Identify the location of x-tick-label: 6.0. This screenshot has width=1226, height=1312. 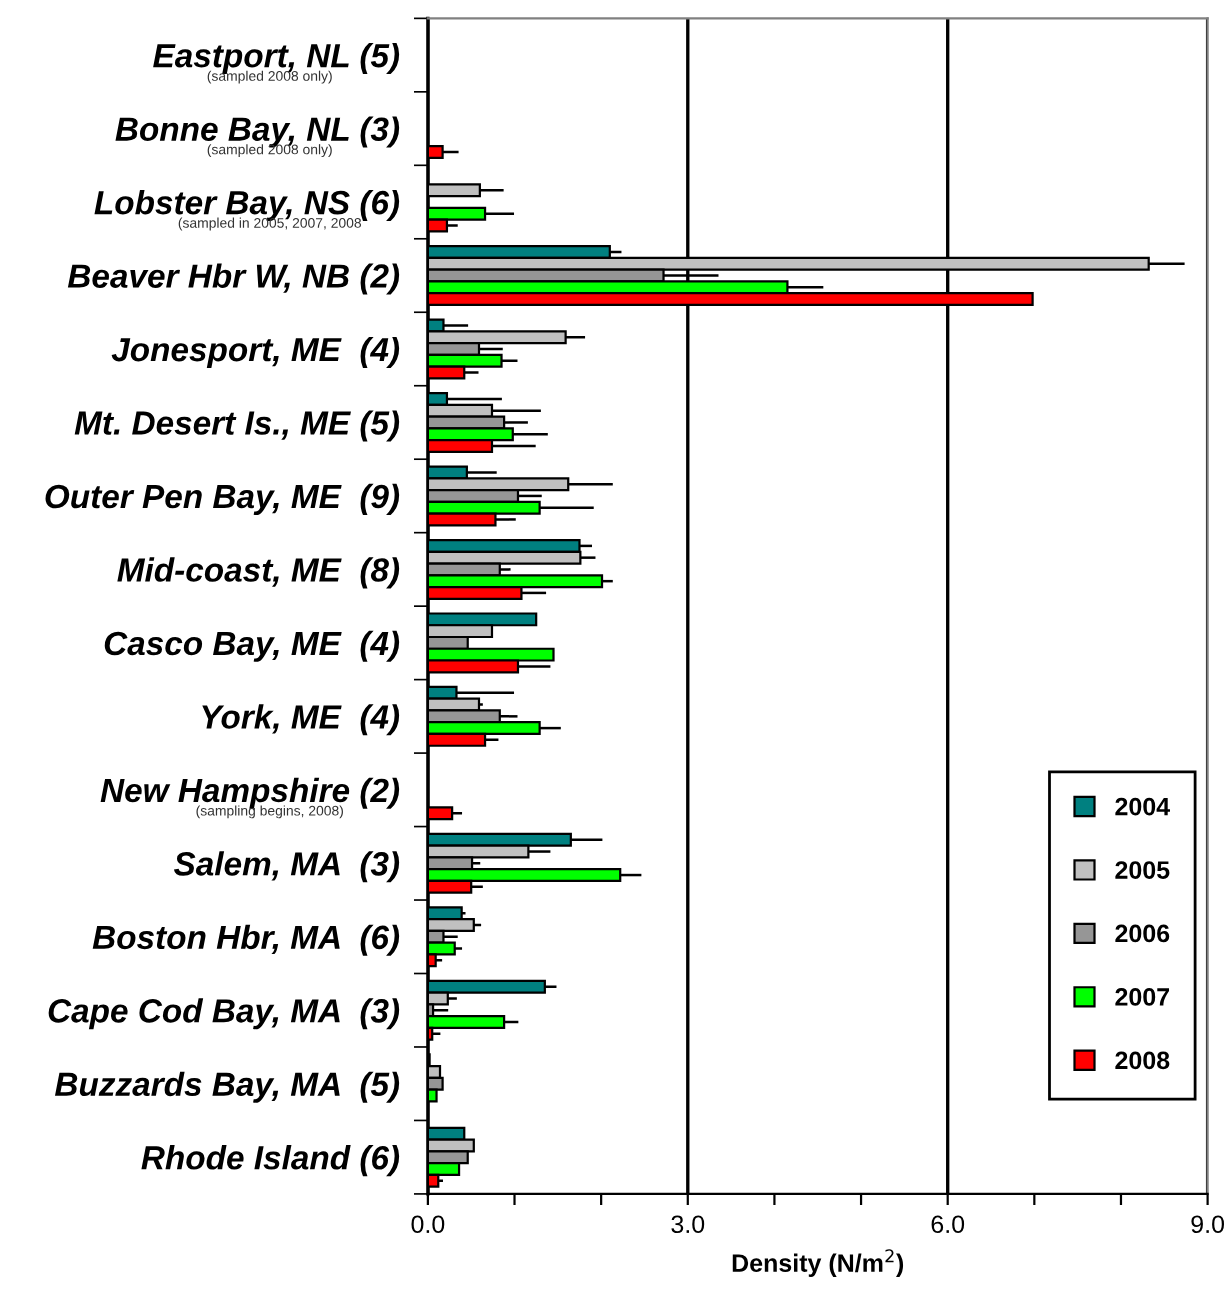
(948, 1224).